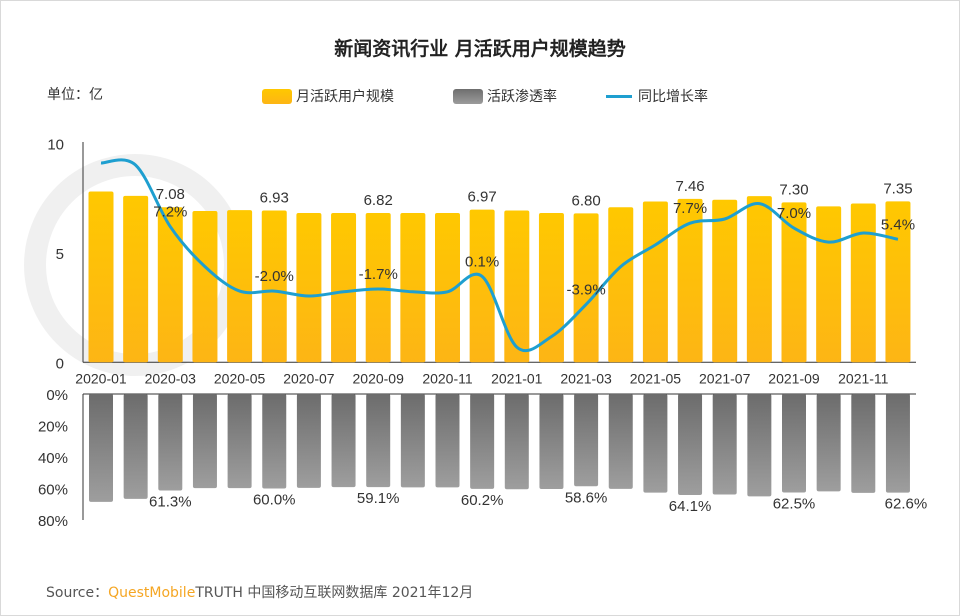 Image resolution: width=960 pixels, height=616 pixels. Describe the element at coordinates (60, 363) in the screenshot. I see `y-tick-label: 0` at that location.